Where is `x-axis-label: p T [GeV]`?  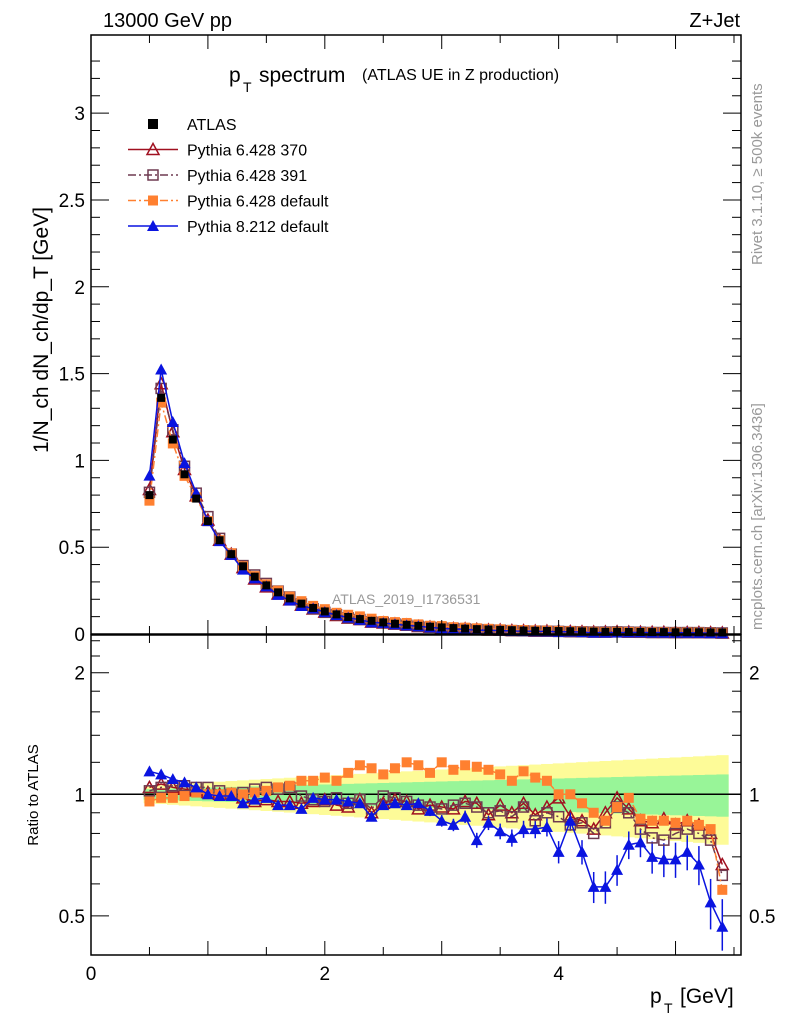
x-axis-label: p T [GeV] is located at coordinates (692, 1000).